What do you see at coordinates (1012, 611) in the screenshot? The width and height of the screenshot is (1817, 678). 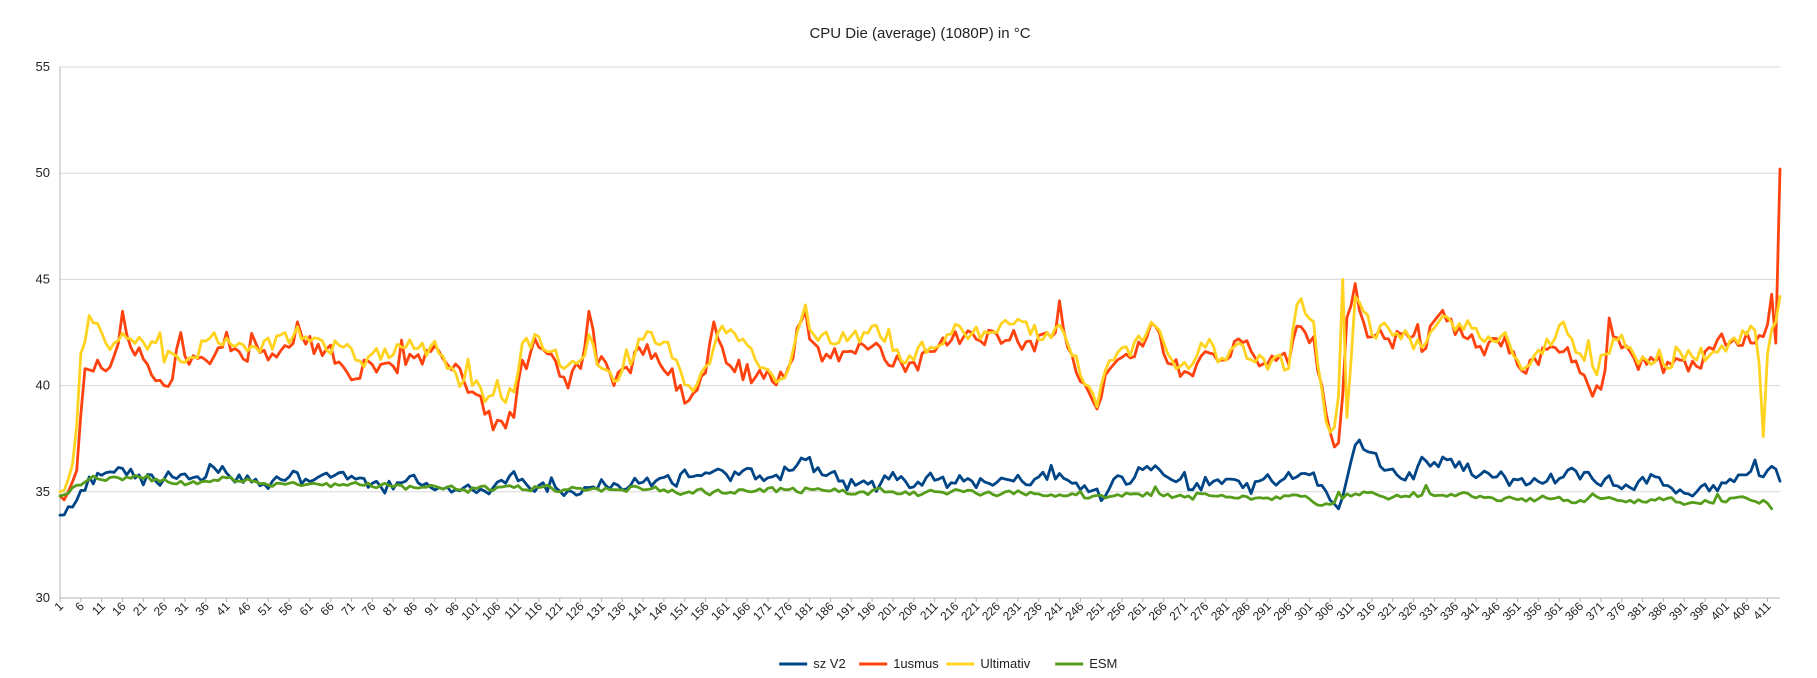 I see `x-tick-label: 231` at bounding box center [1012, 611].